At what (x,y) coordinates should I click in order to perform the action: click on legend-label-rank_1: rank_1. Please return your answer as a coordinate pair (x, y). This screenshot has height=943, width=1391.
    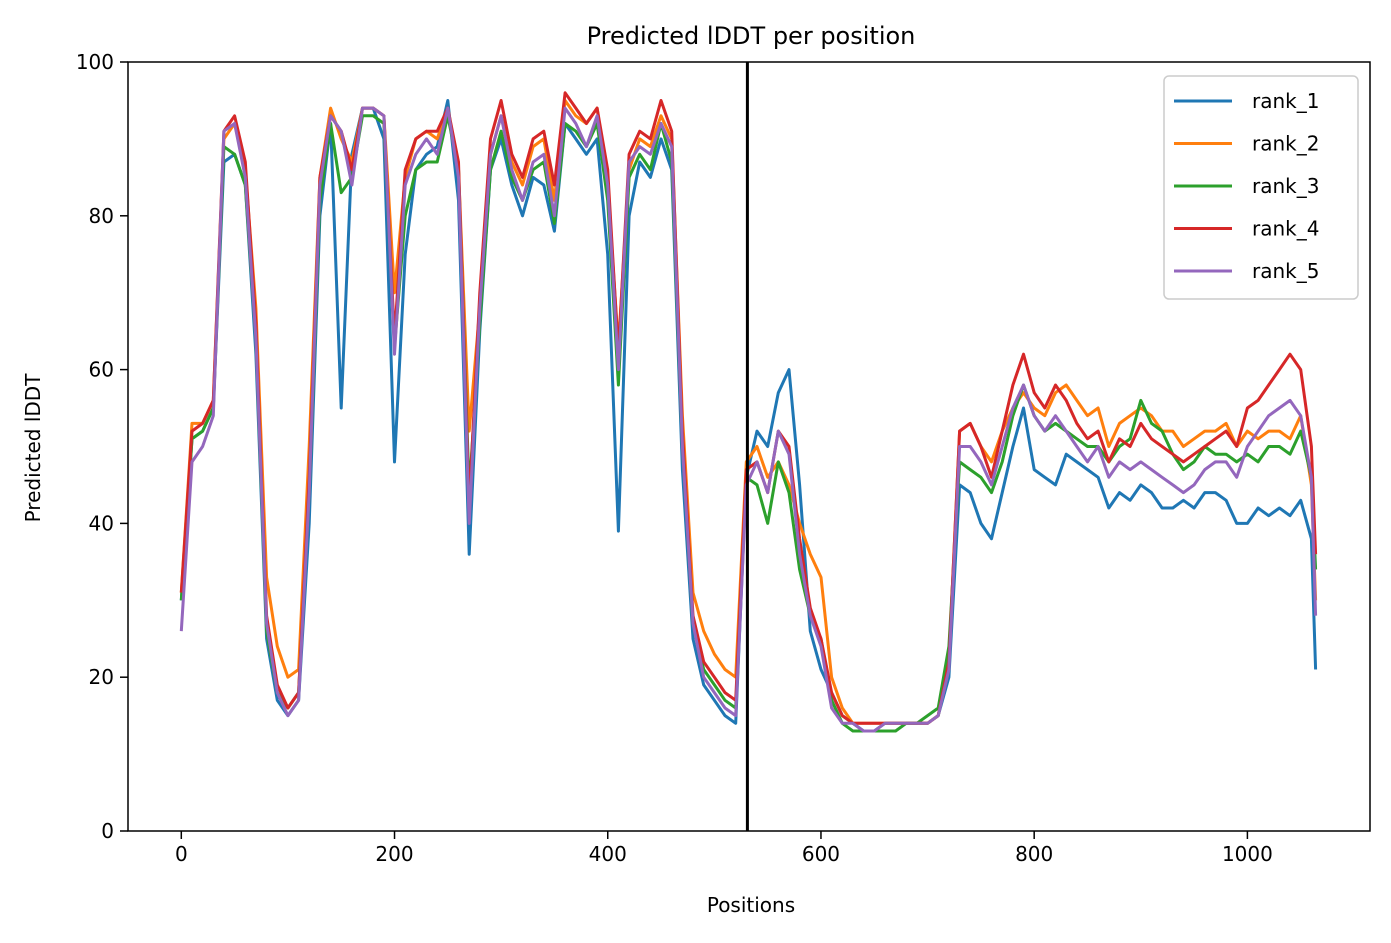
    Looking at the image, I should click on (1285, 101).